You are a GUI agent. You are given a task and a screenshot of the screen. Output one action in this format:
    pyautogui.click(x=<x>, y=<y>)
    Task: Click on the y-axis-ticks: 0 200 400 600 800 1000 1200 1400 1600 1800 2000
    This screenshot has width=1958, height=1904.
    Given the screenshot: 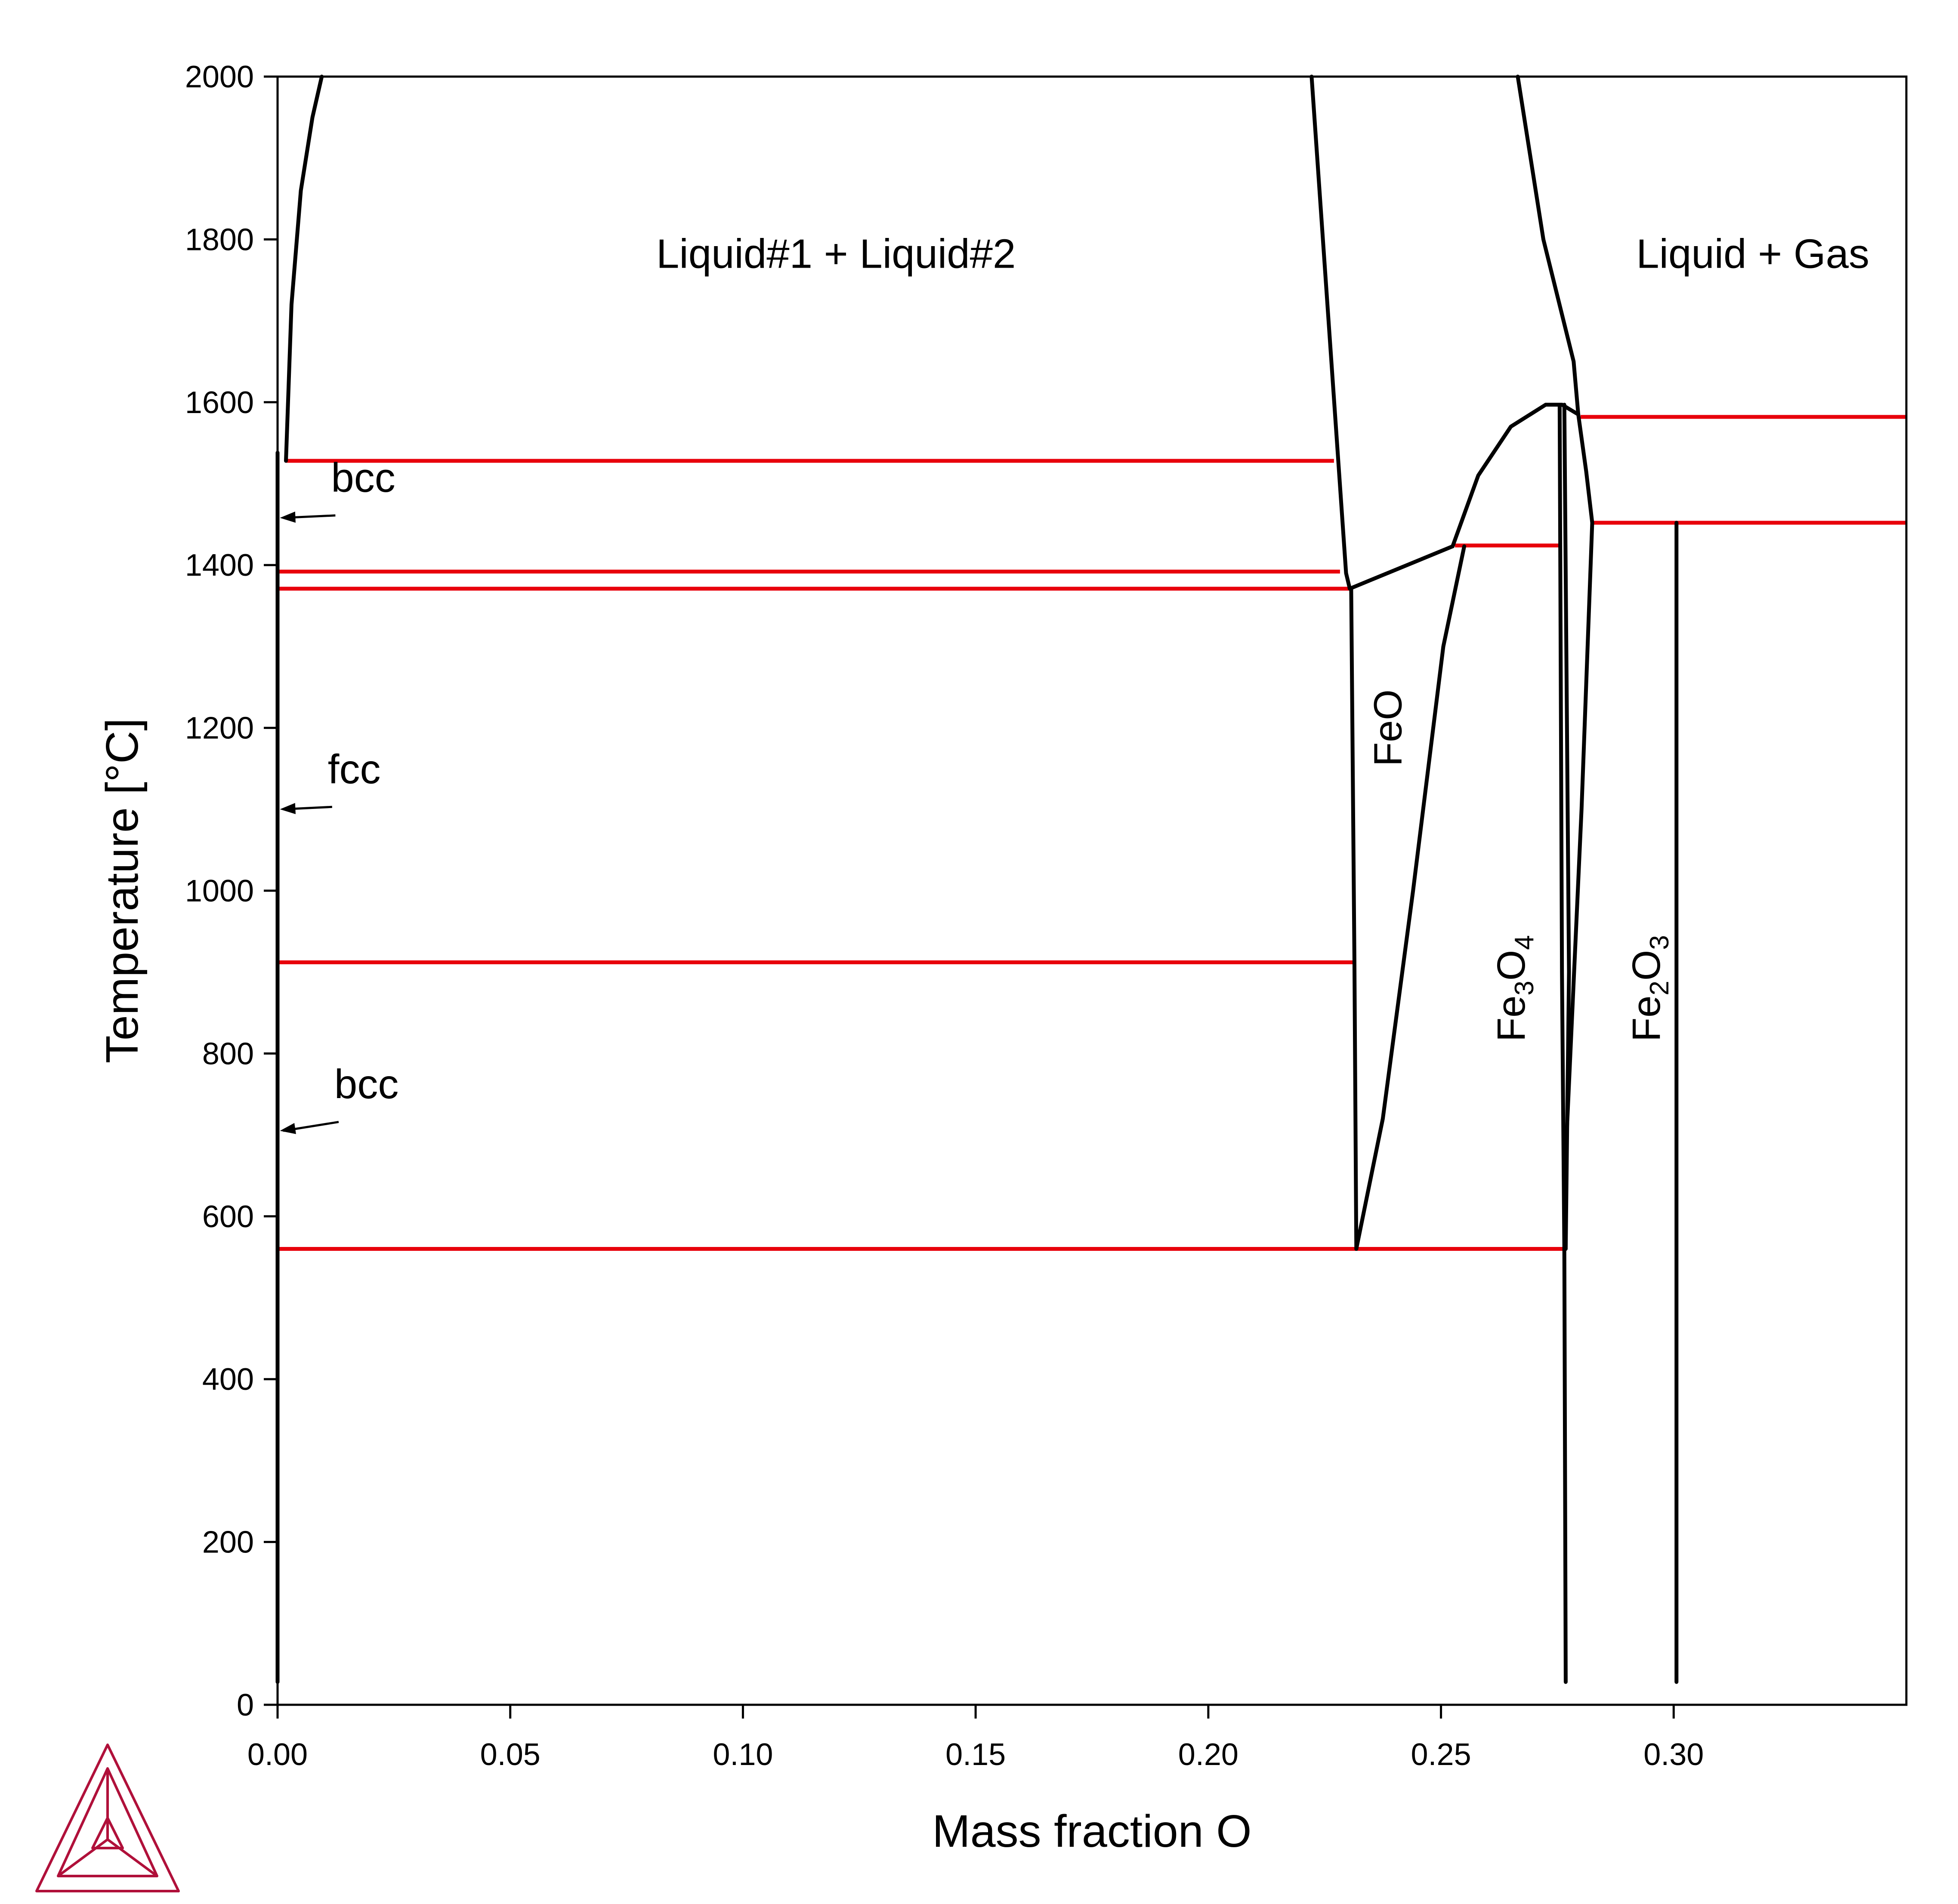 What is the action you would take?
    pyautogui.click(x=231, y=891)
    